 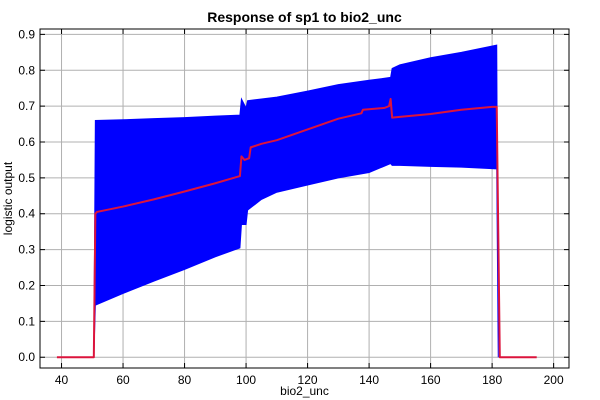 I want to click on x-tick-label: 180, so click(x=492, y=380).